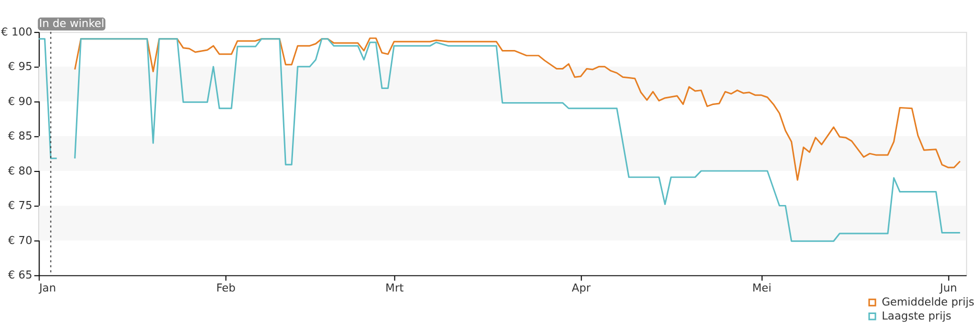 This screenshot has width=980, height=325. What do you see at coordinates (226, 288) in the screenshot?
I see `x-tick-label: Feb` at bounding box center [226, 288].